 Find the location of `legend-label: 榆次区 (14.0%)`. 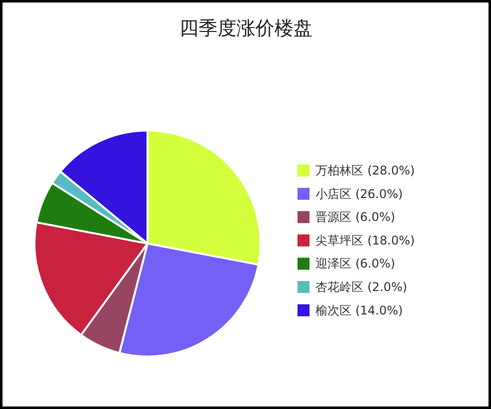

legend-label: 榆次区 (14.0%) is located at coordinates (359, 310).